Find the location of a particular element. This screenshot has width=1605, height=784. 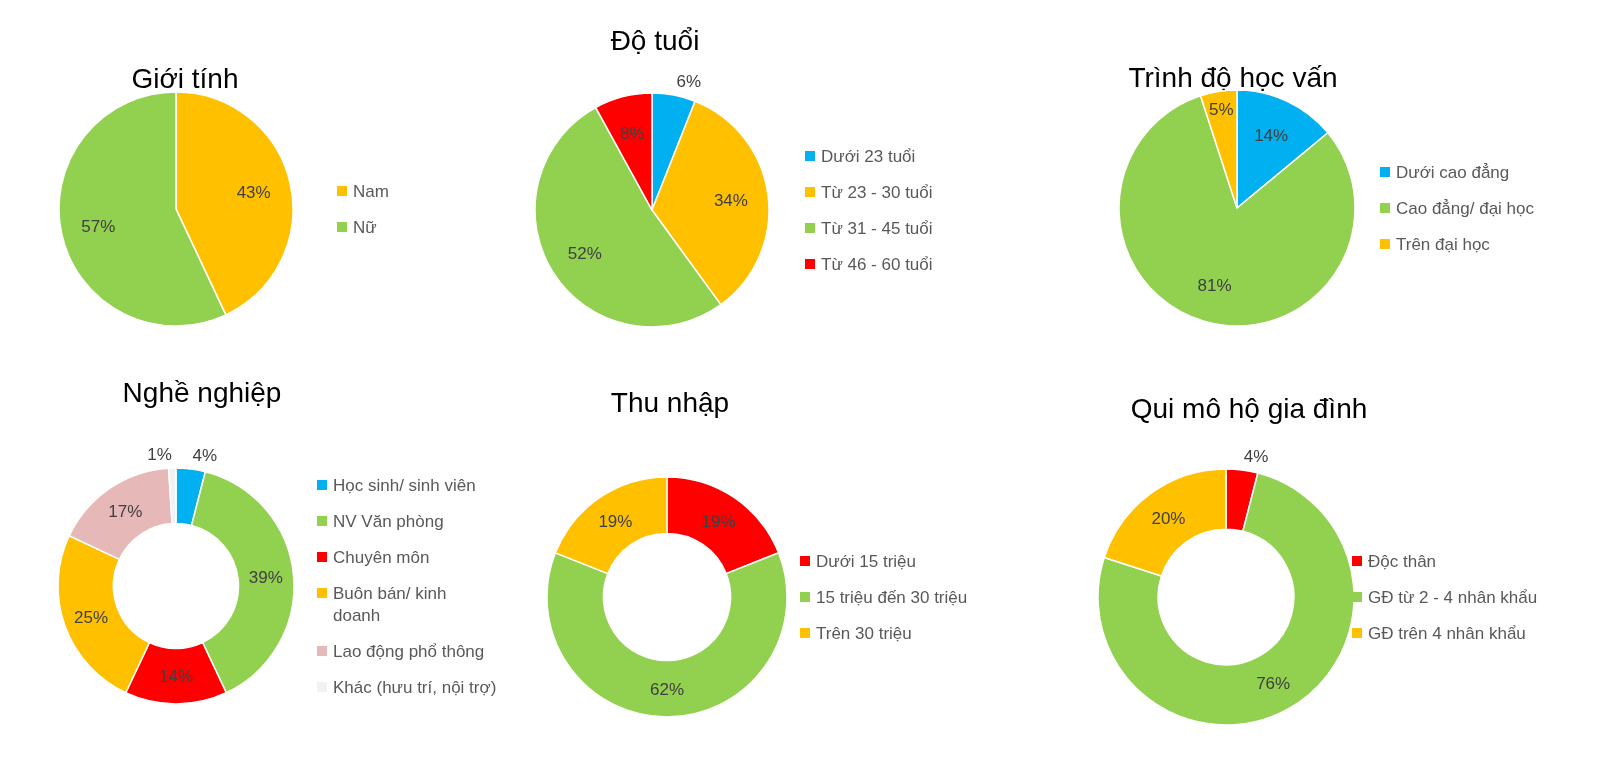

legend-label: Nam is located at coordinates (371, 191).